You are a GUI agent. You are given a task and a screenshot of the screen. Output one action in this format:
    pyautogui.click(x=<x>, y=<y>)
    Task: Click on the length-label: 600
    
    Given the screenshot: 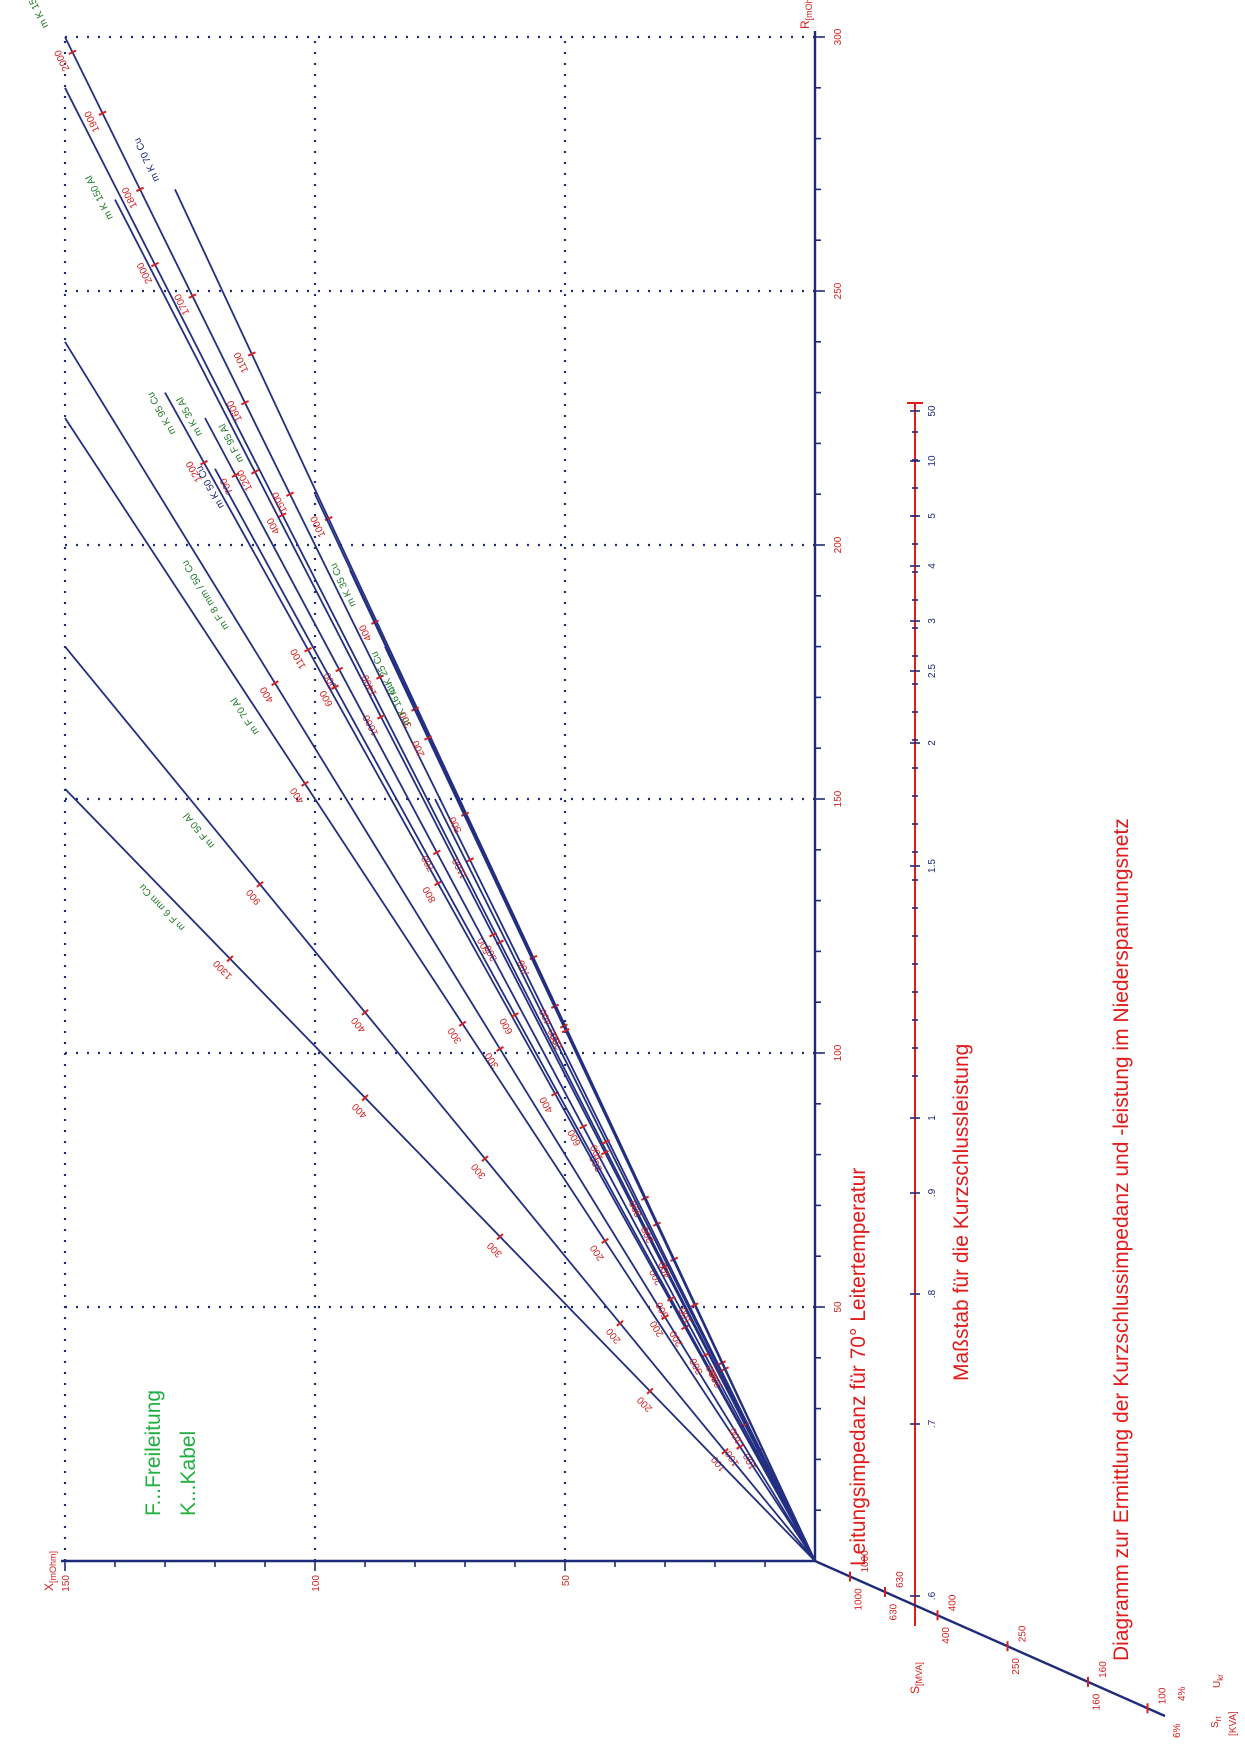 What is the action you would take?
    pyautogui.click(x=575, y=1137)
    